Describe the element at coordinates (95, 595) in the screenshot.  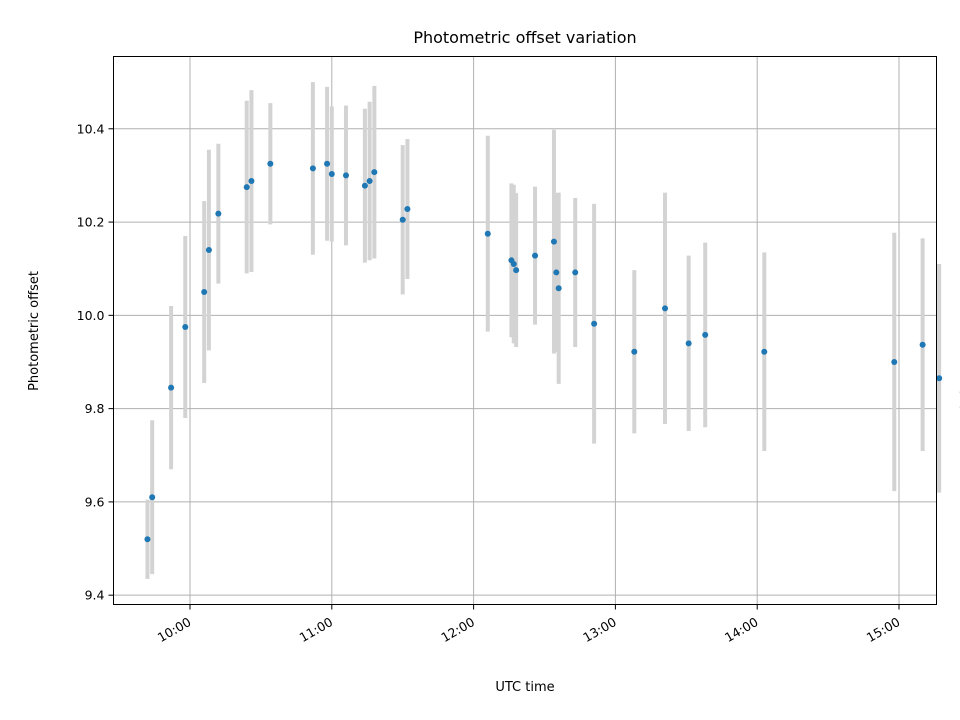
I see `y-tick-label: 9.4` at that location.